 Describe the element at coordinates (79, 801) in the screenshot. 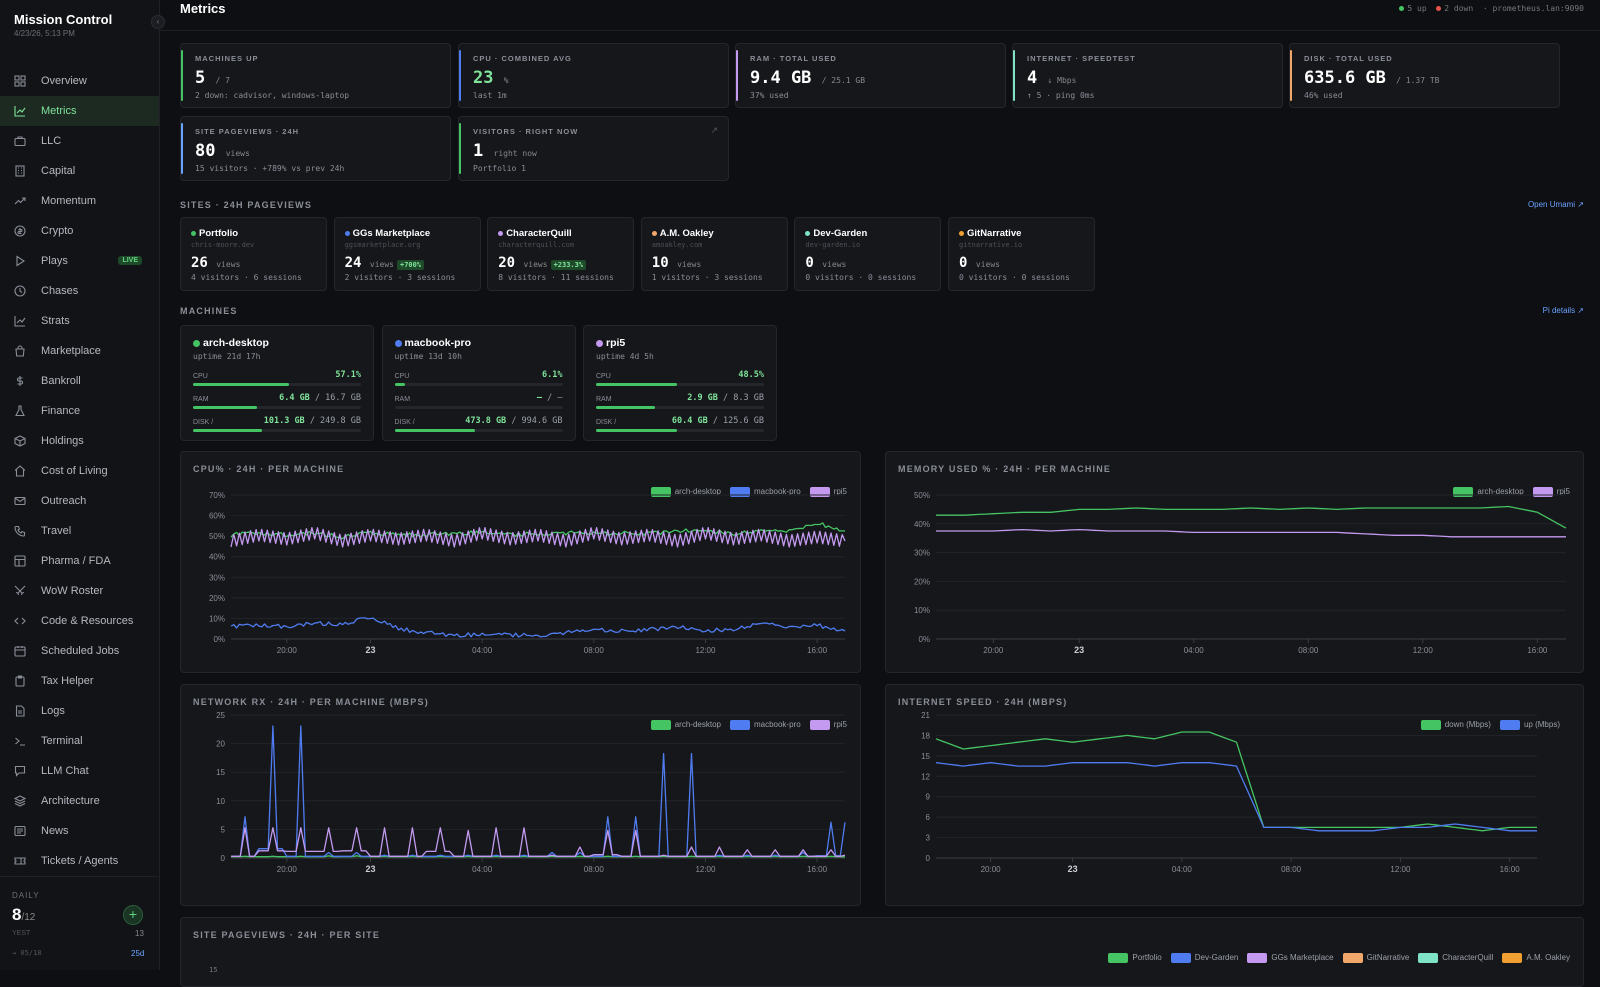

I see `sidebar-item-architecture: Architecture` at that location.